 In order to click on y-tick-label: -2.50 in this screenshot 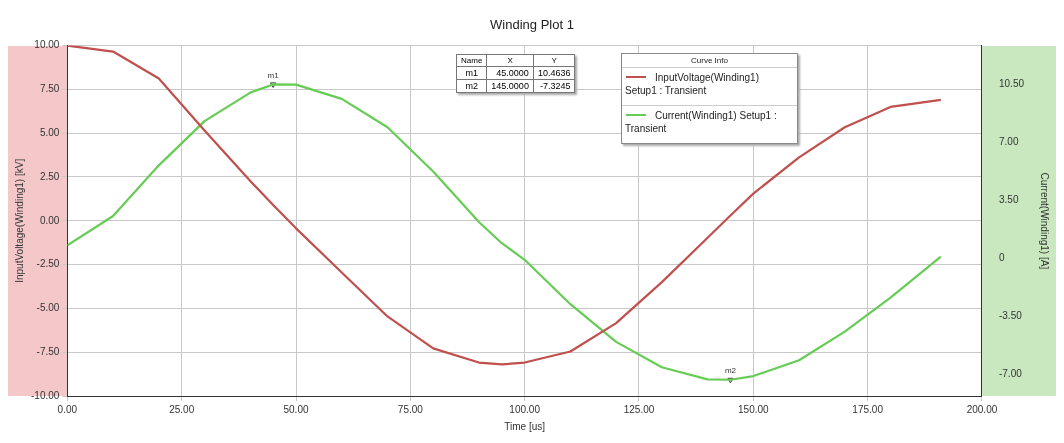, I will do `click(48, 264)`.